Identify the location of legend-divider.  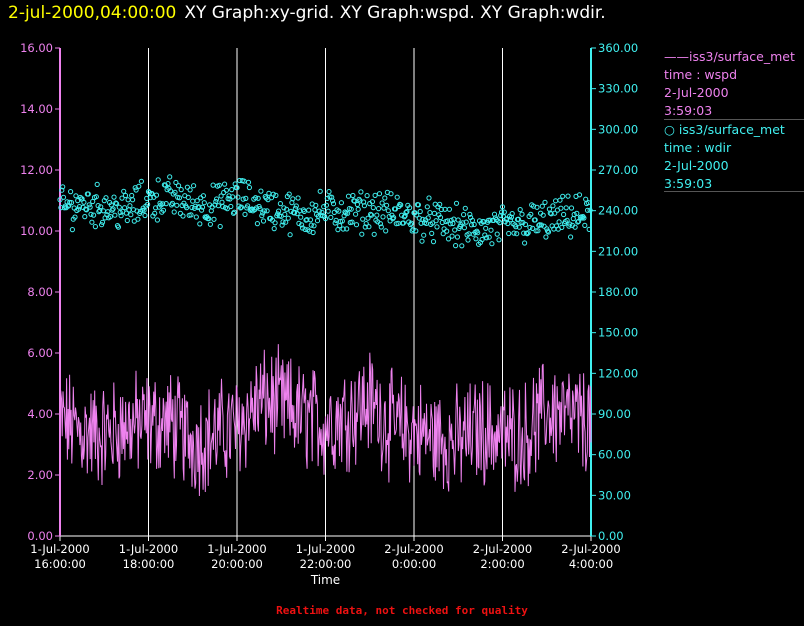
(734, 119).